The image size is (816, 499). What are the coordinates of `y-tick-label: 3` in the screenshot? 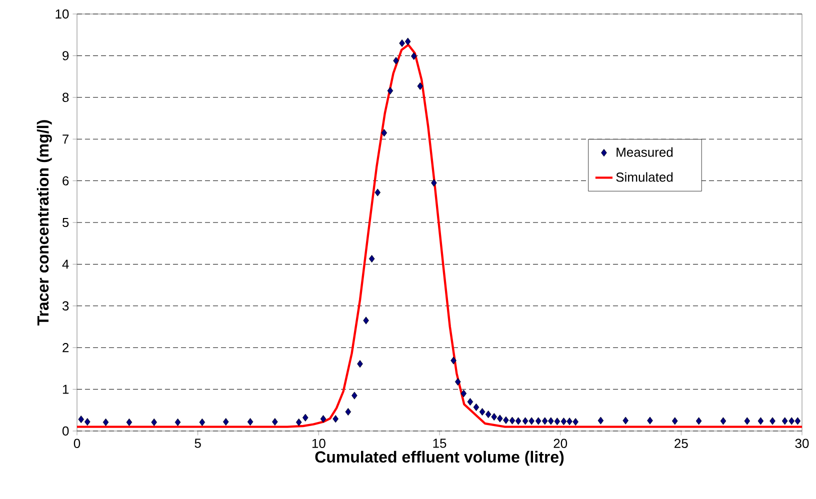 It's located at (65, 305).